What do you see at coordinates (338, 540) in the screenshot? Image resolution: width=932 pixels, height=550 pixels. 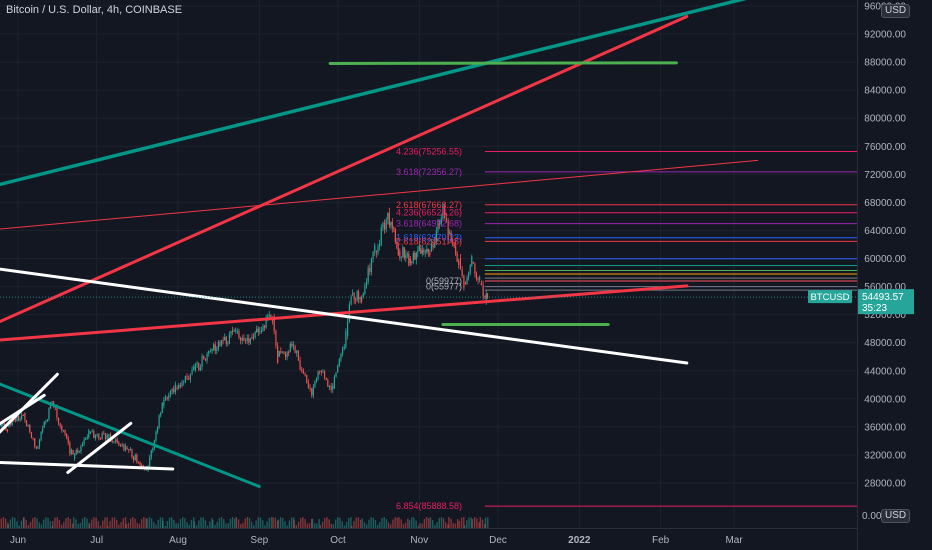 I see `time-tick-label: Oct` at bounding box center [338, 540].